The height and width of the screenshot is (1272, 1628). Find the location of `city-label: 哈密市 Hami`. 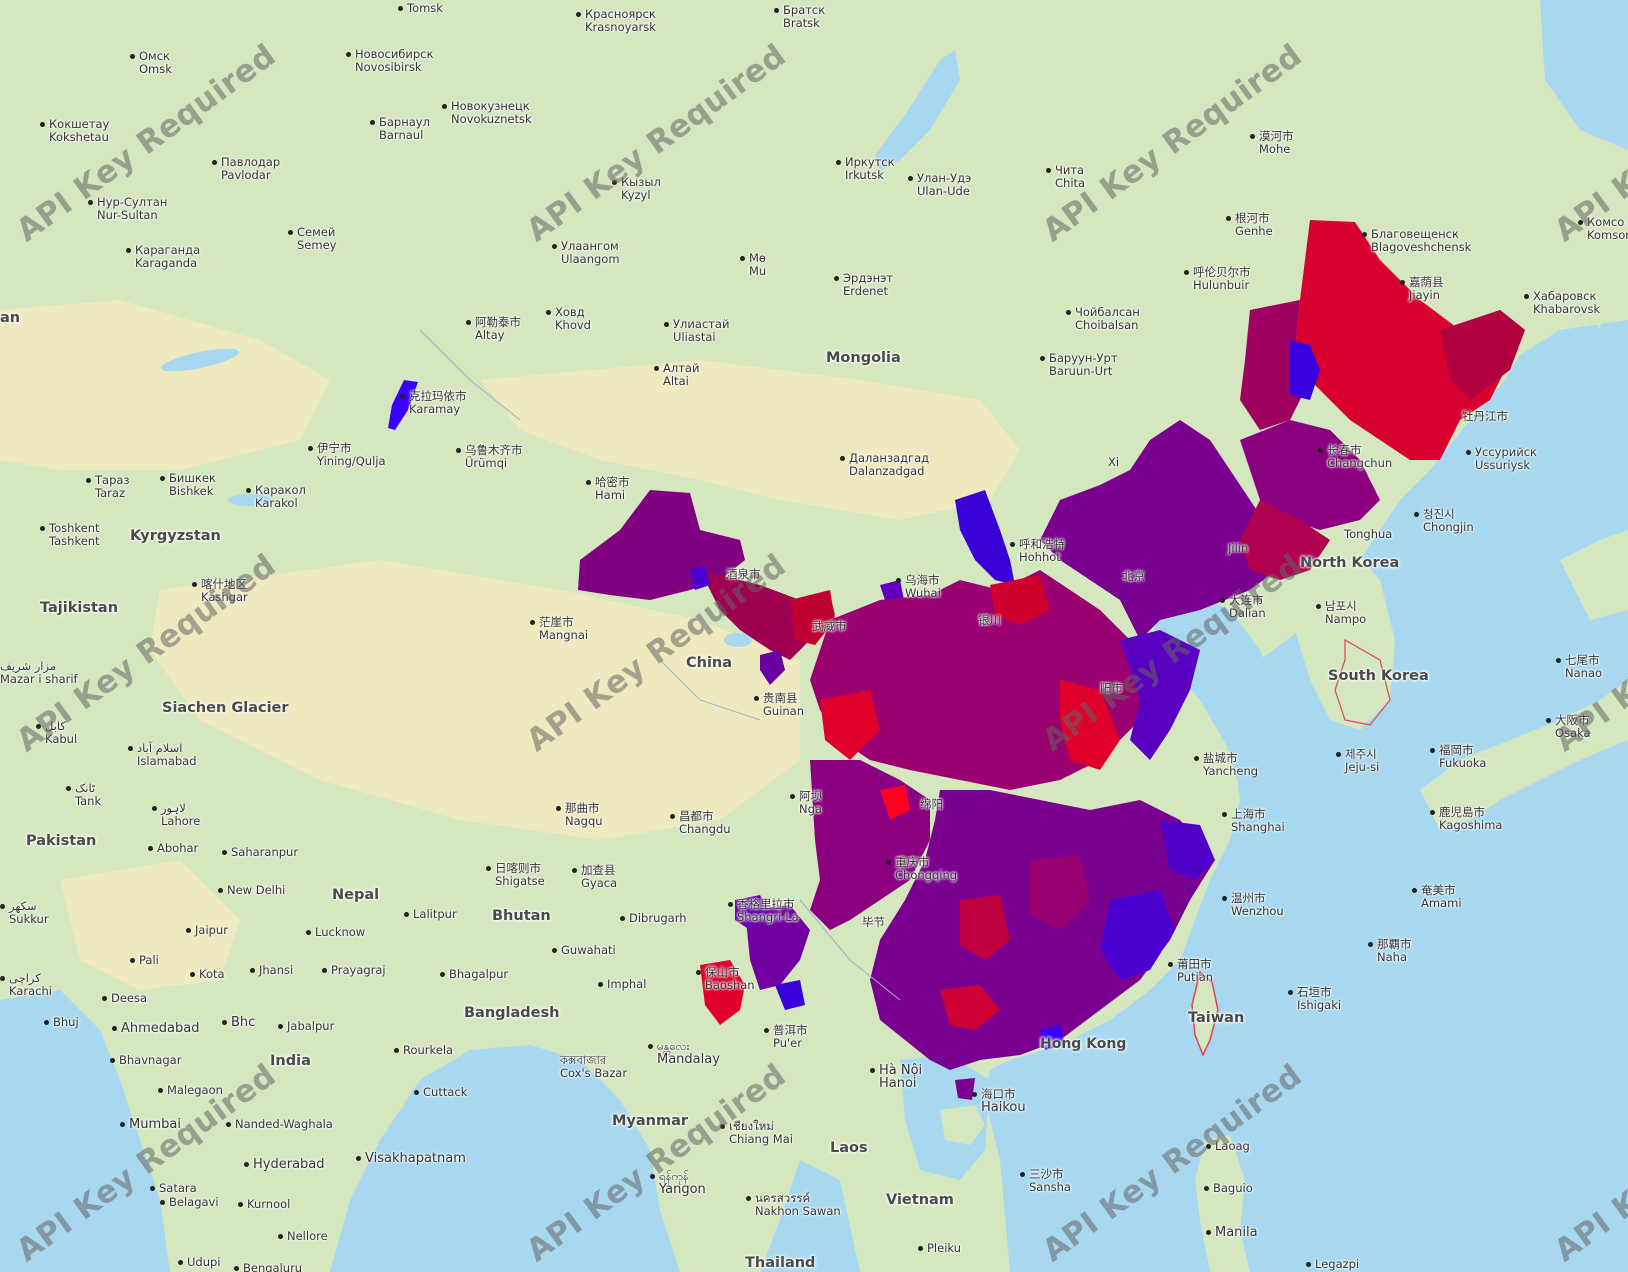

city-label: 哈密市 Hami is located at coordinates (608, 489).